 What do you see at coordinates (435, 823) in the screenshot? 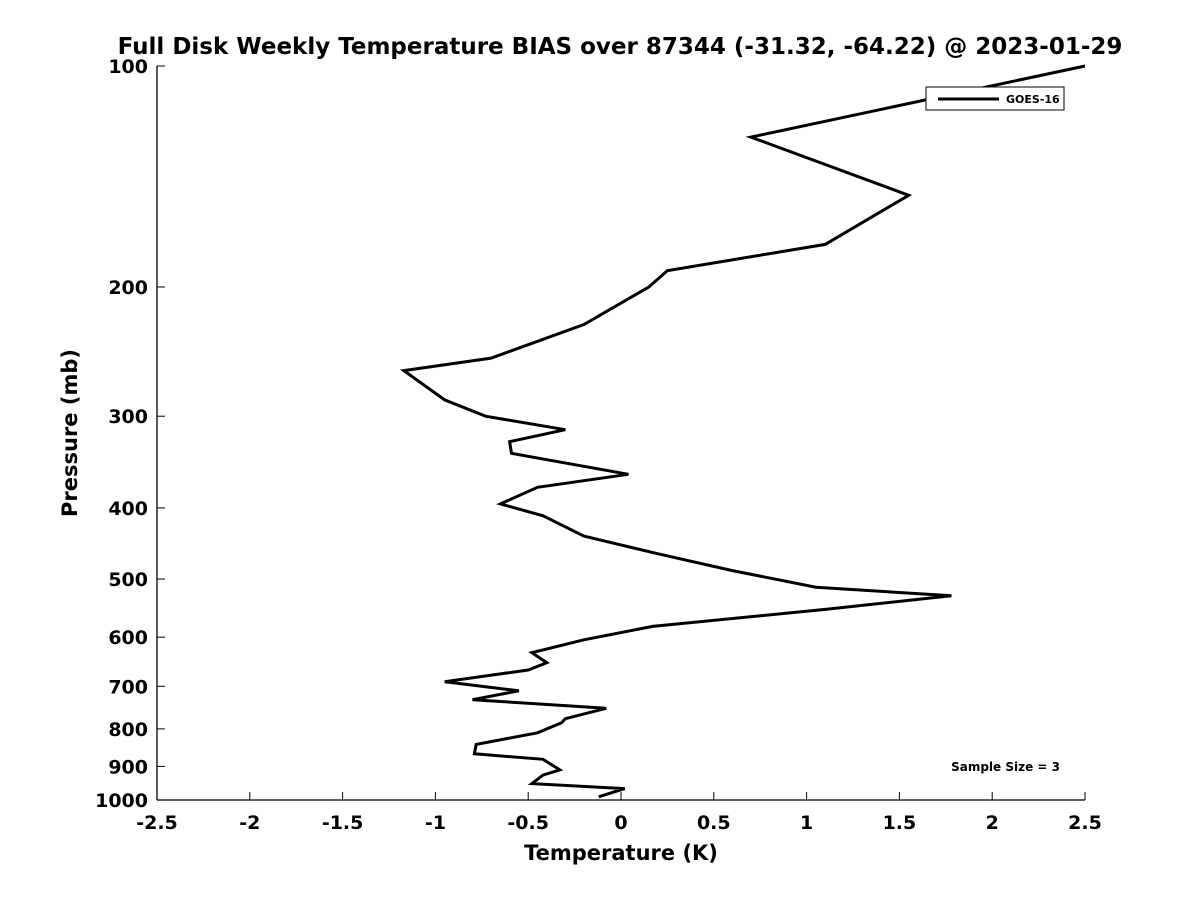
I see `x-tick-label: -1` at bounding box center [435, 823].